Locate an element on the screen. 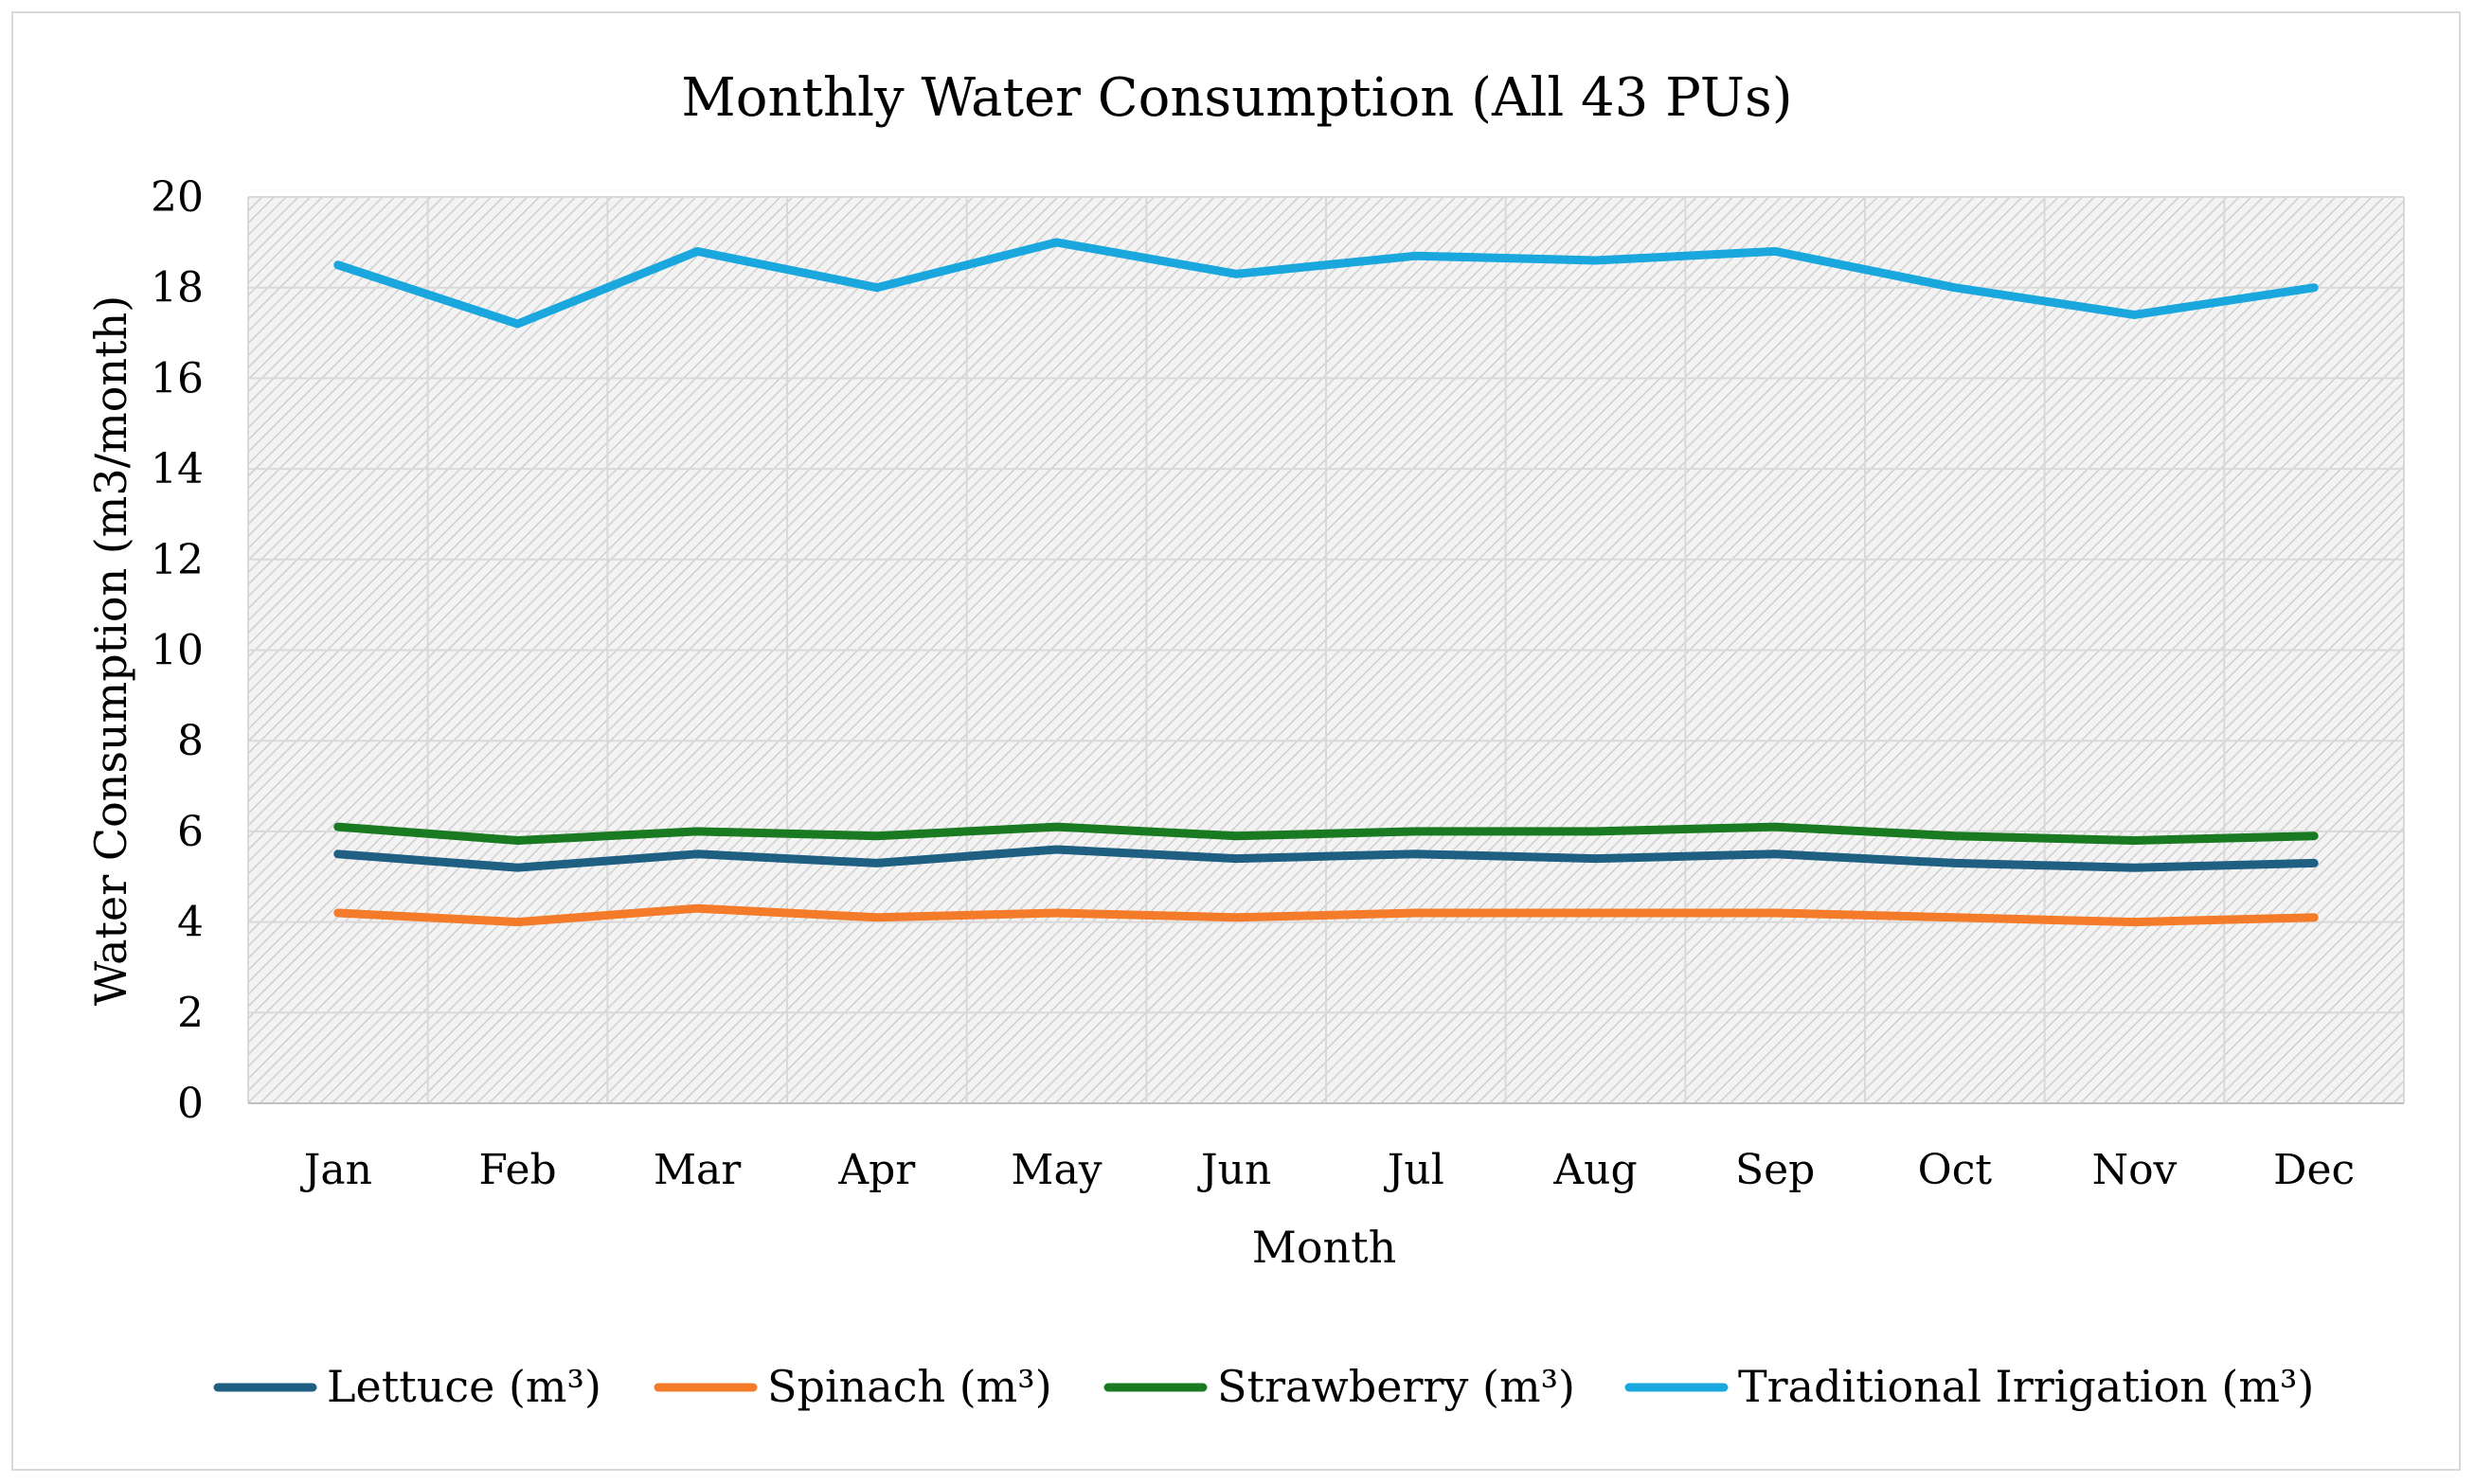 The width and height of the screenshot is (2474, 1484). x-tick-label: Apr is located at coordinates (877, 1170).